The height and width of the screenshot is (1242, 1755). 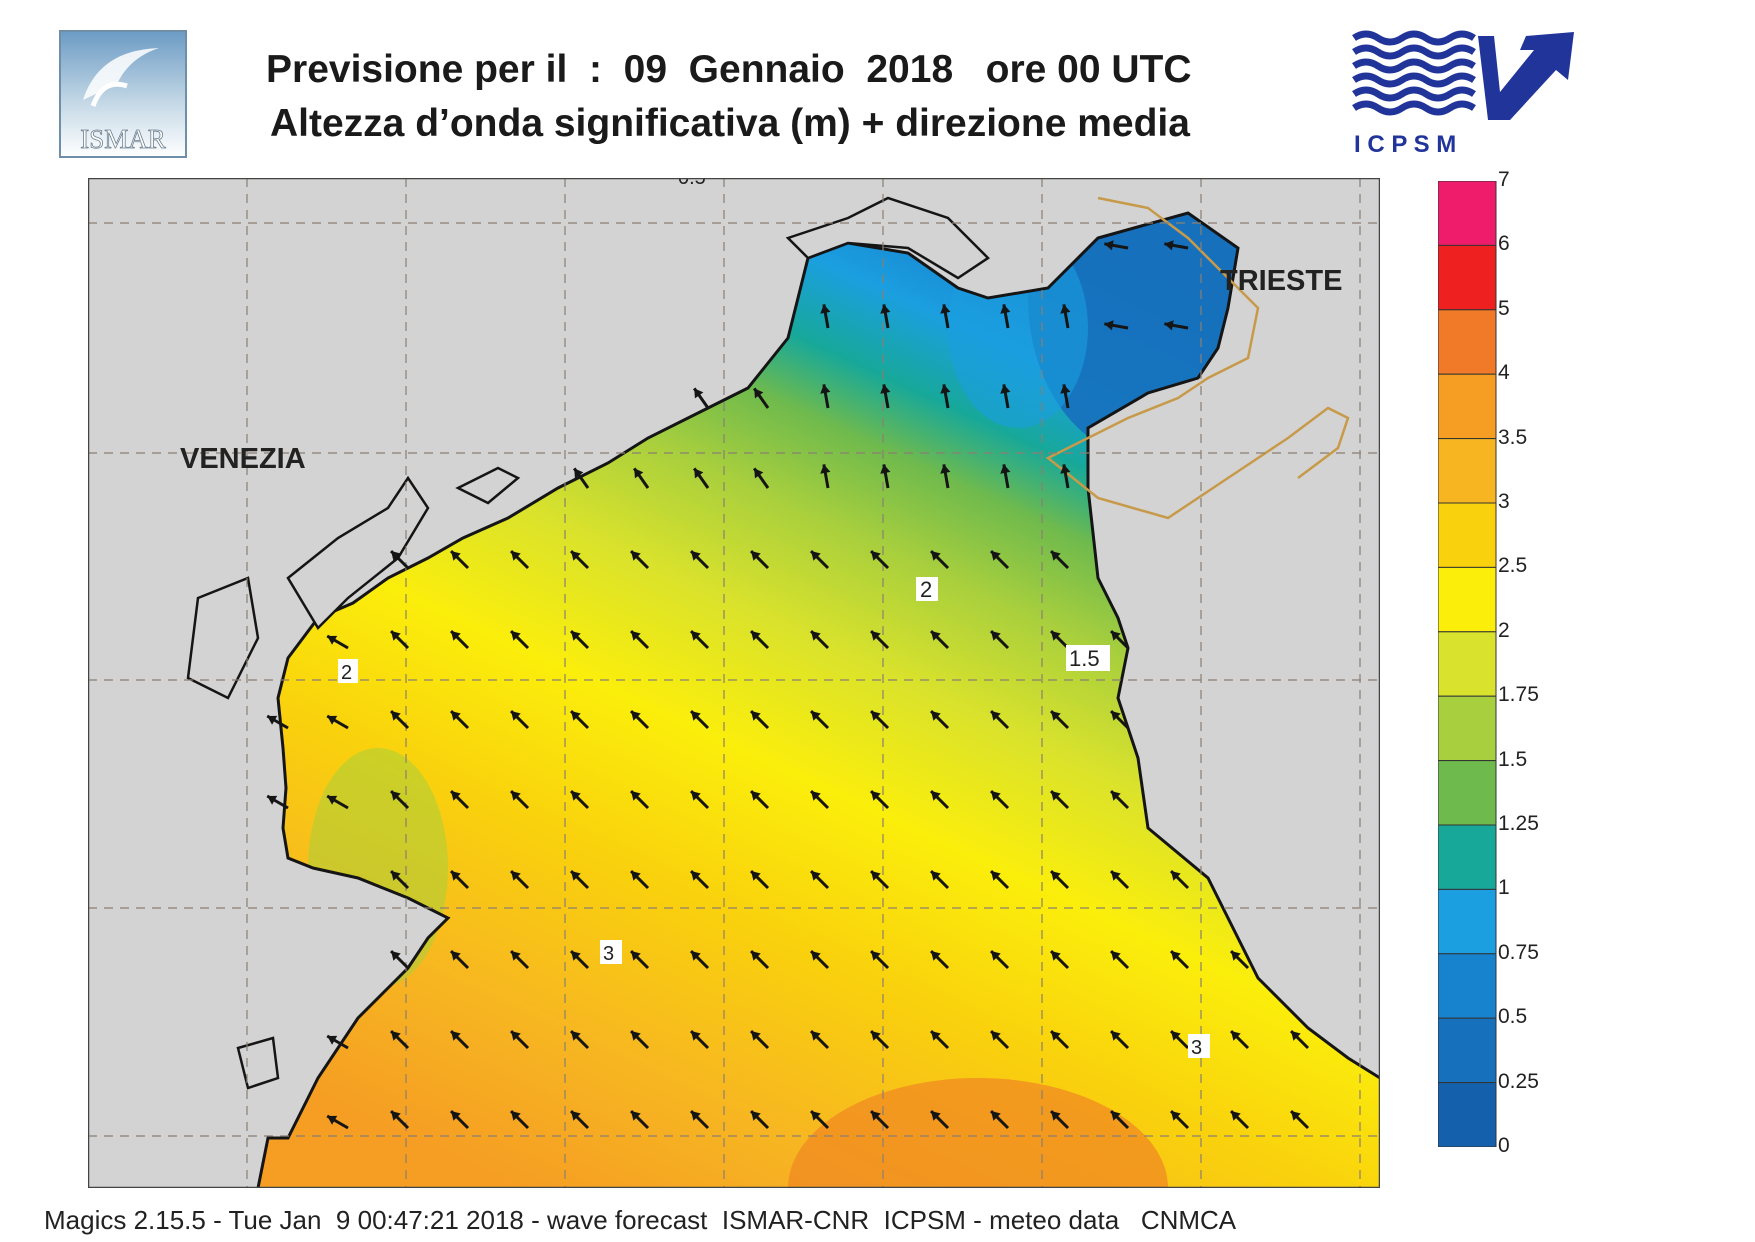 What do you see at coordinates (1084, 658) in the screenshot?
I see `svg-text: 1.5` at bounding box center [1084, 658].